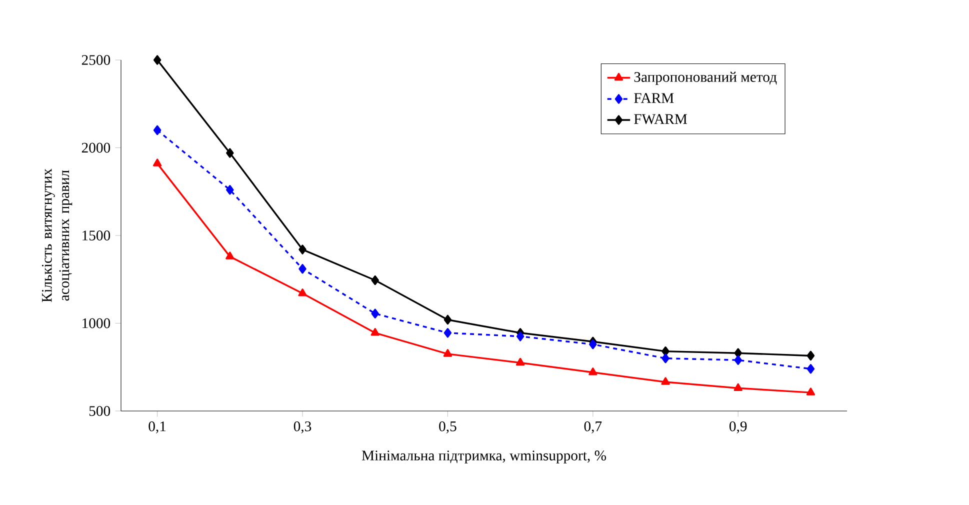  What do you see at coordinates (654, 98) in the screenshot?
I see `legend-label: FARM` at bounding box center [654, 98].